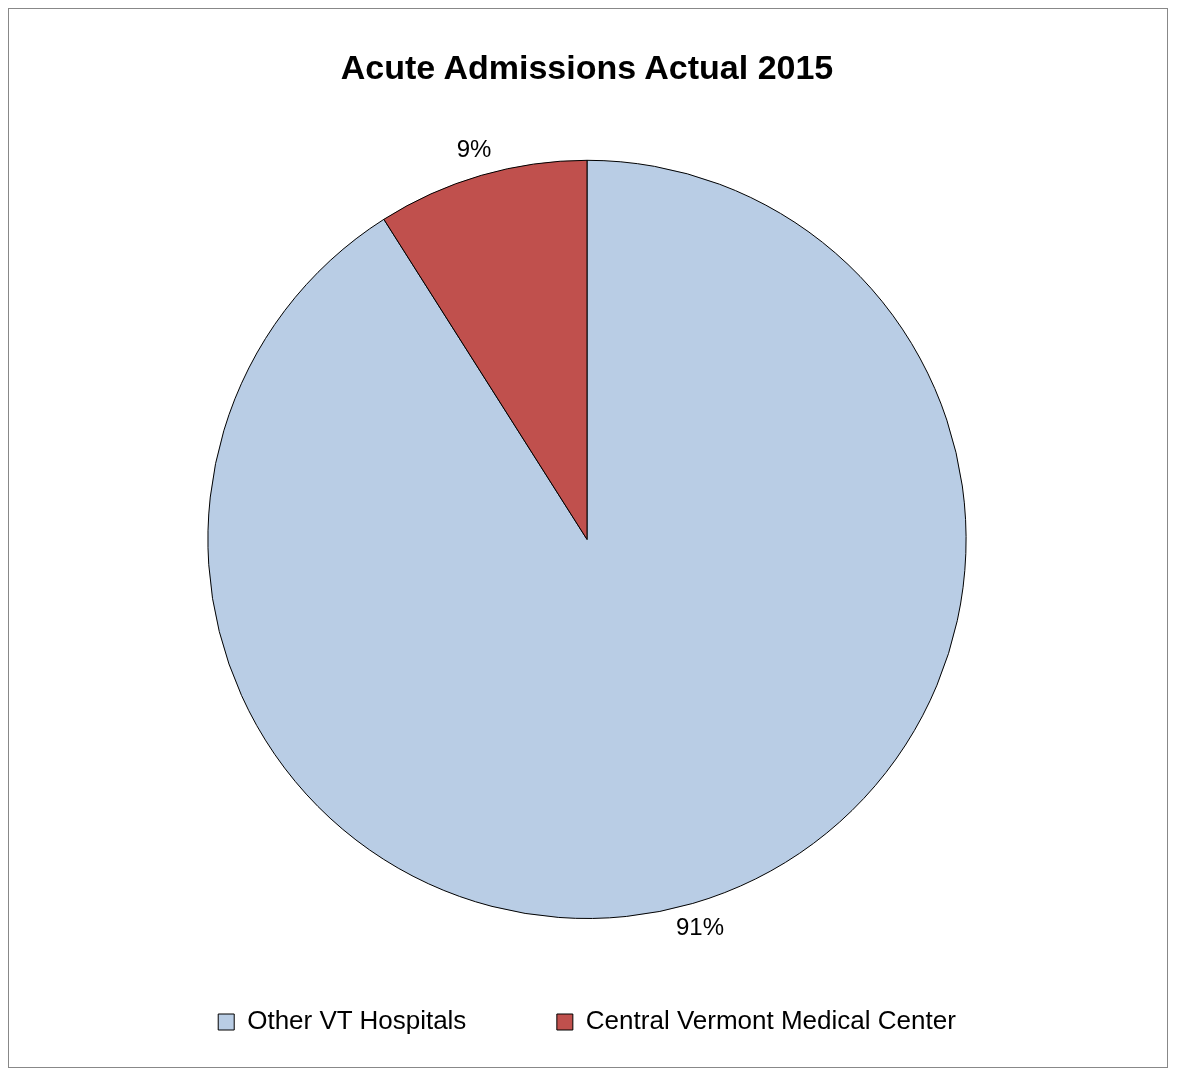 The height and width of the screenshot is (1081, 1182). I want to click on legend-label: Other VT Hospitals, so click(357, 1020).